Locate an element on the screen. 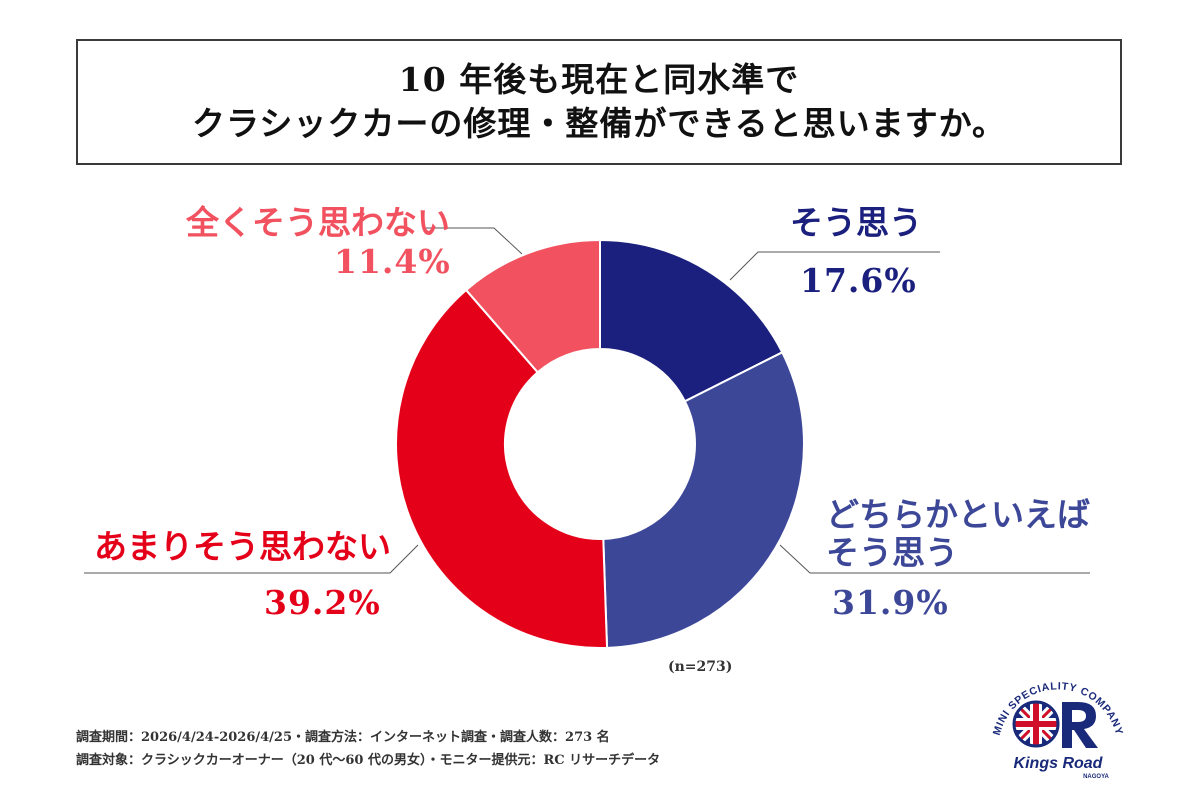 The width and height of the screenshot is (1200, 800). donut-slice-dochiraka is located at coordinates (703, 499).